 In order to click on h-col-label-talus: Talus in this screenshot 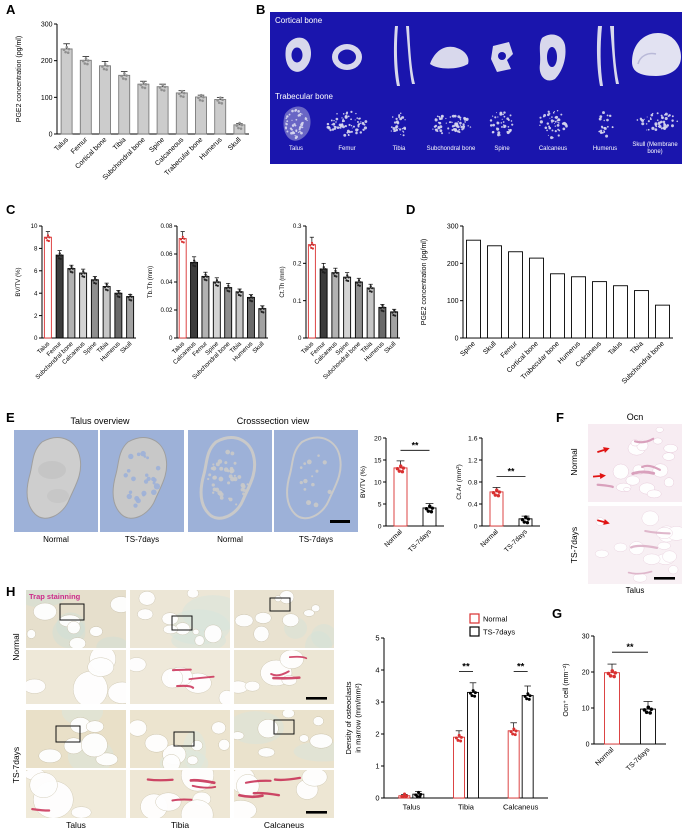, I will do `click(76, 825)`.